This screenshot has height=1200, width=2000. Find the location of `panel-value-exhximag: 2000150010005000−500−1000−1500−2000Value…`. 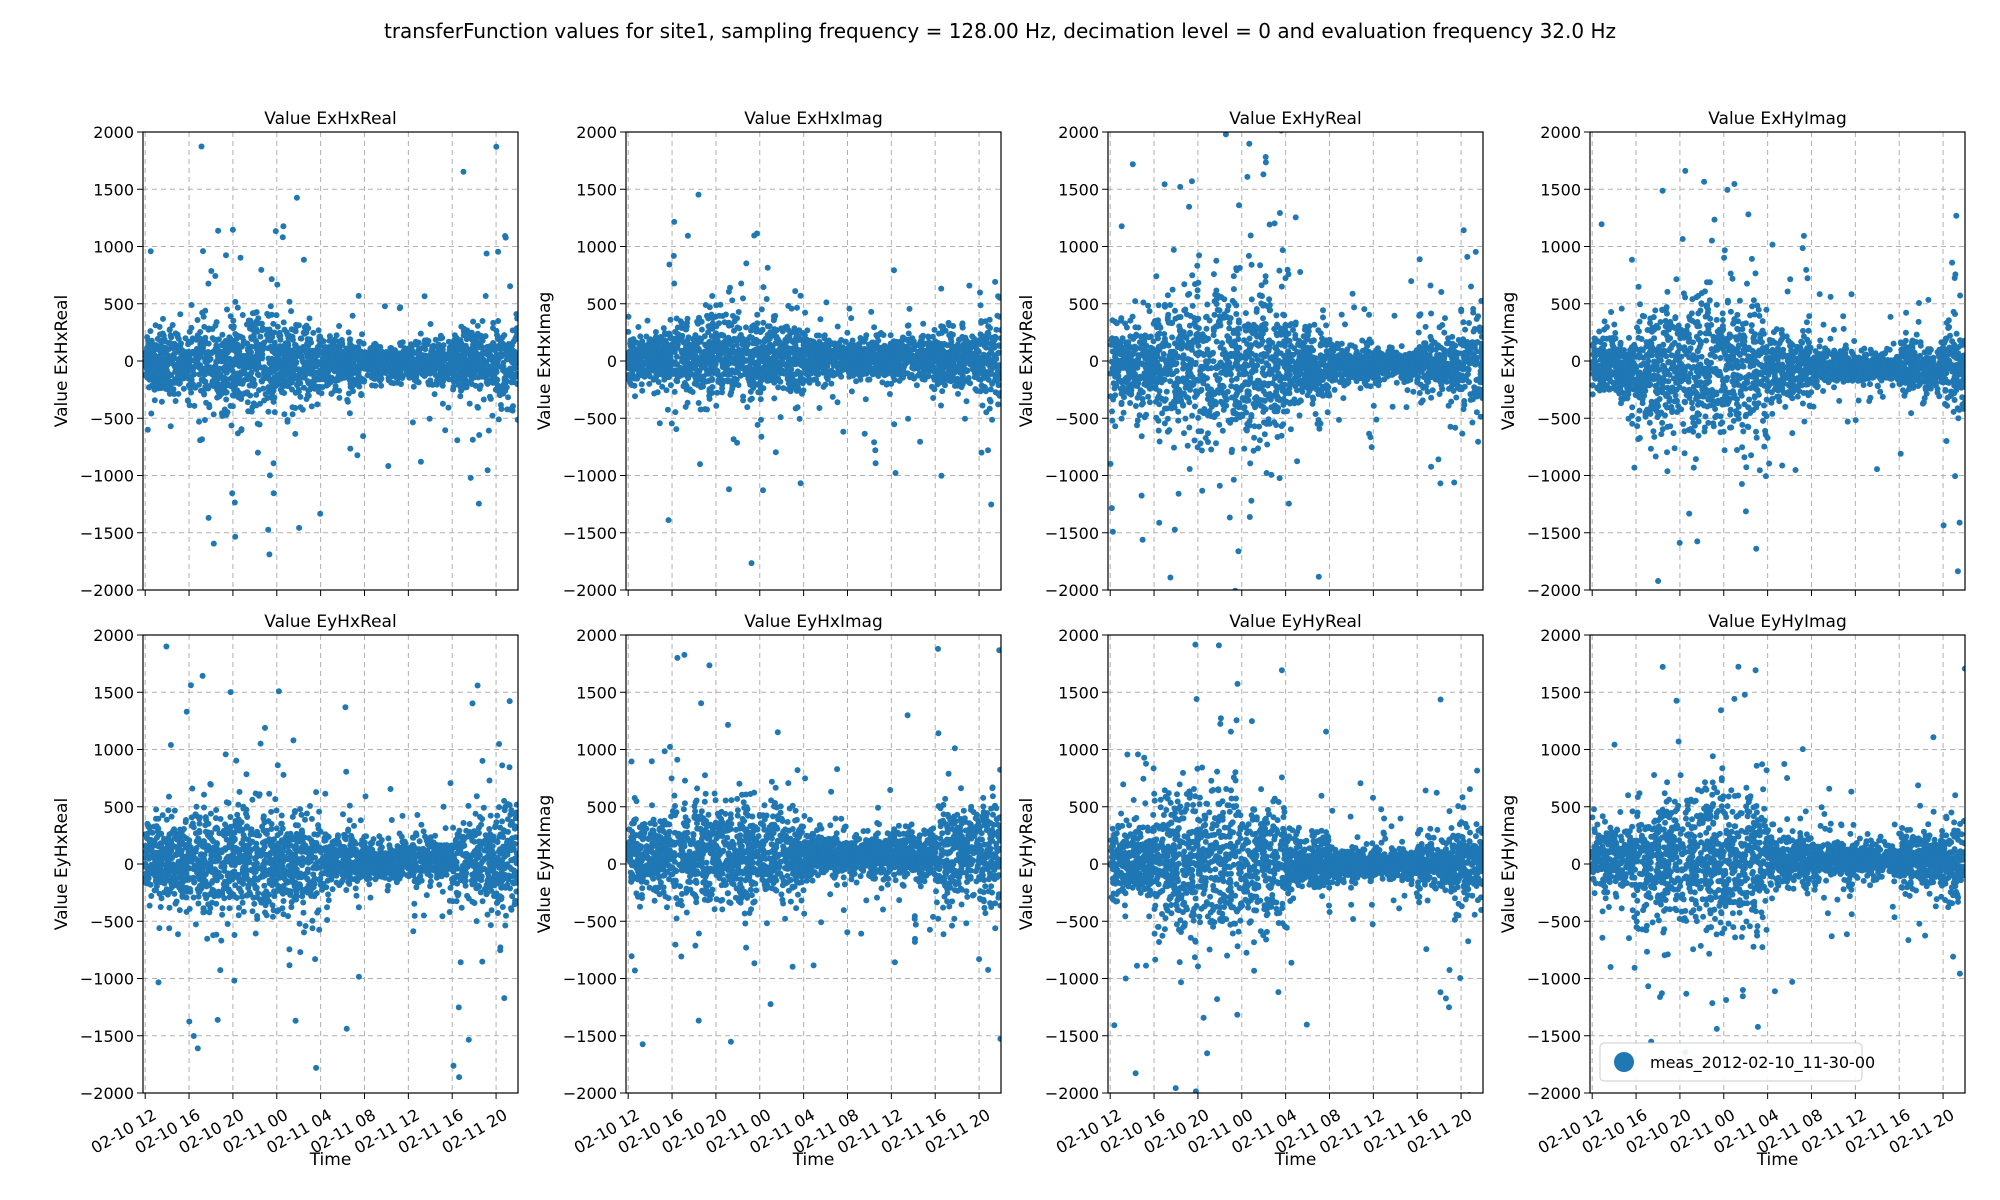

panel-value-exhximag: 2000150010005000−500−1000−1500−2000Value… is located at coordinates (768, 354).